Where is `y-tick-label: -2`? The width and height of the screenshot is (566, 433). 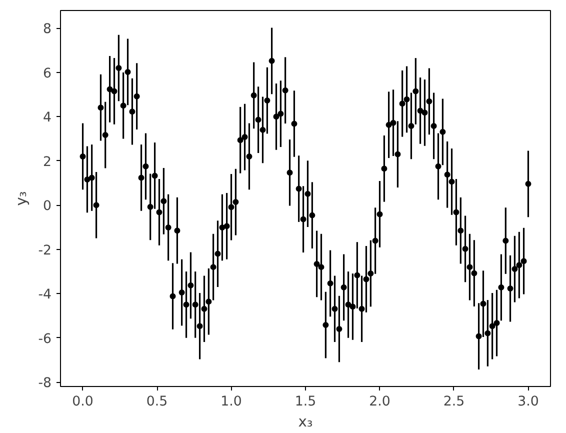
y-tick-label: -2 is located at coordinates (45, 250).